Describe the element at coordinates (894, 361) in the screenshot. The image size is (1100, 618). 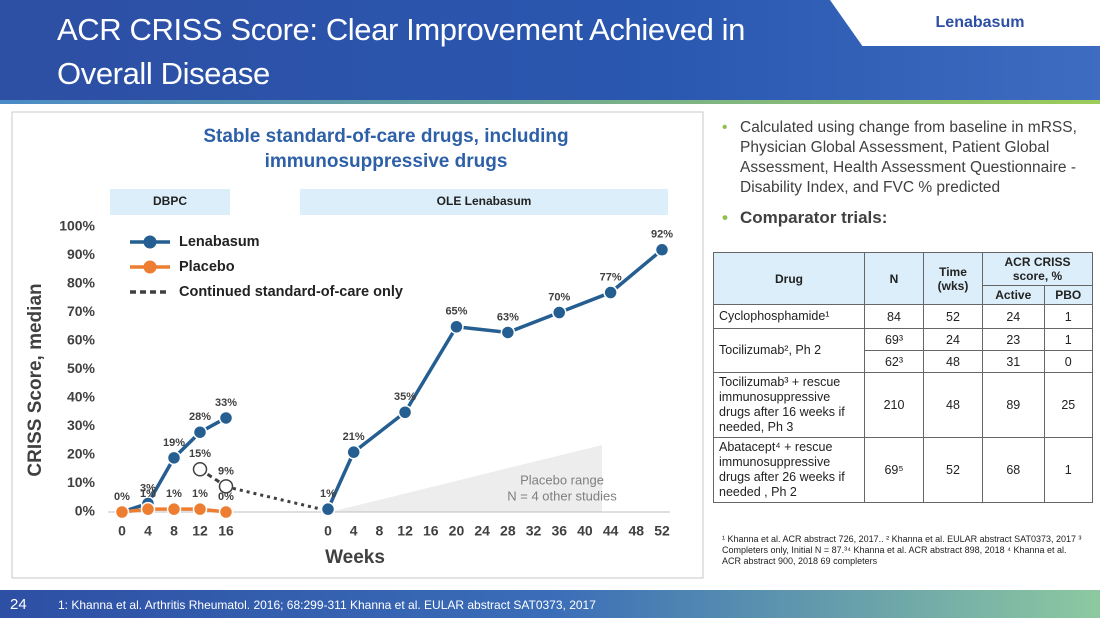
I see `cell: 62³` at that location.